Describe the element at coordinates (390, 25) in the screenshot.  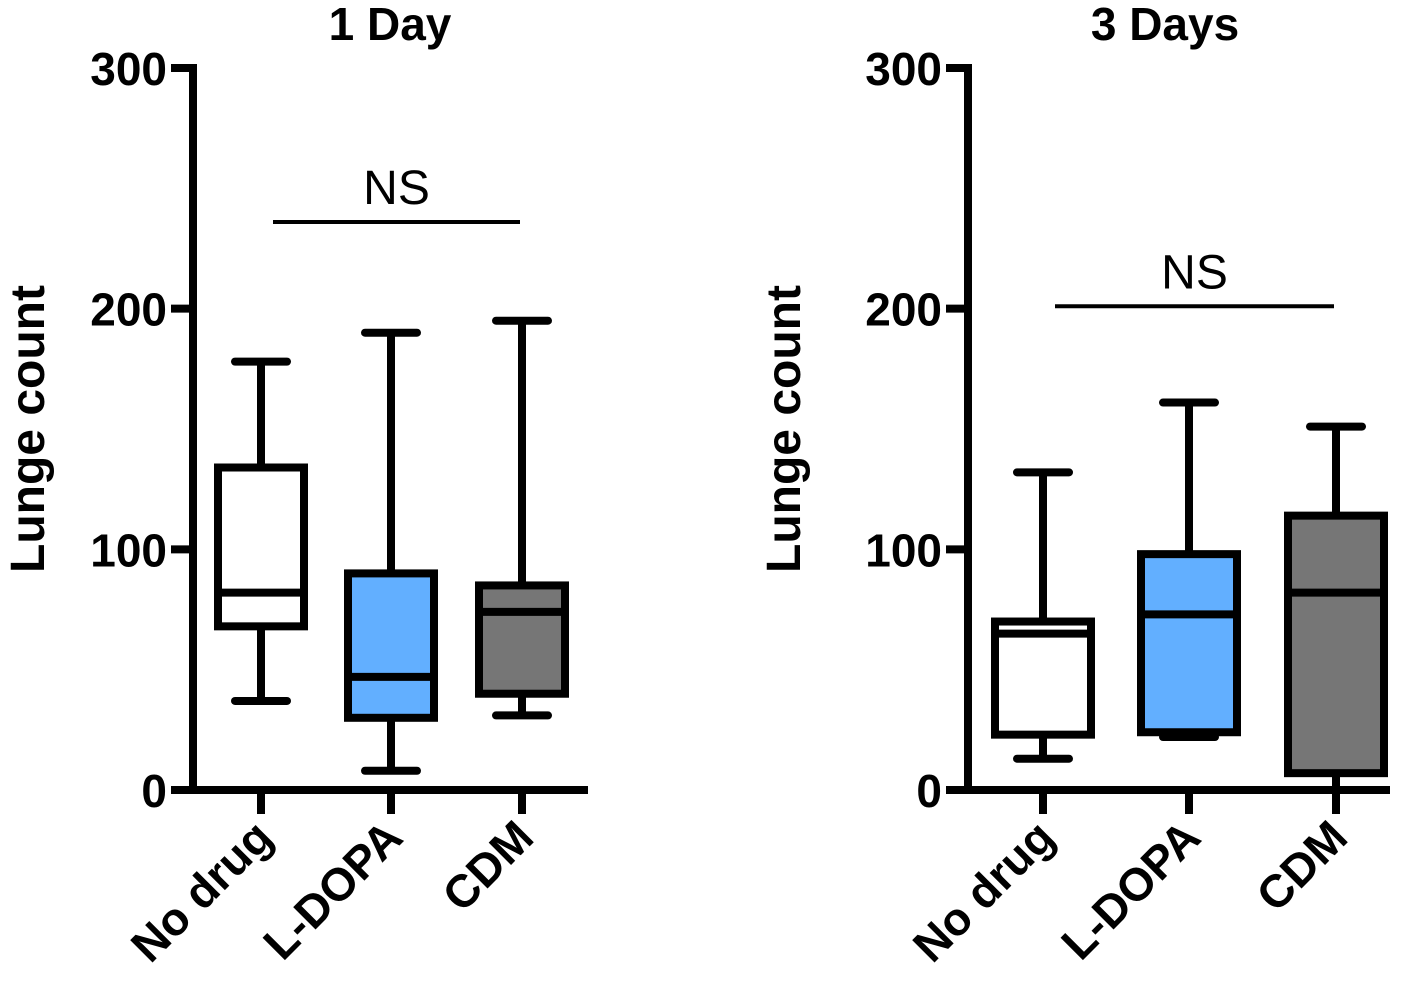
I see `chart-title: 1 Day` at that location.